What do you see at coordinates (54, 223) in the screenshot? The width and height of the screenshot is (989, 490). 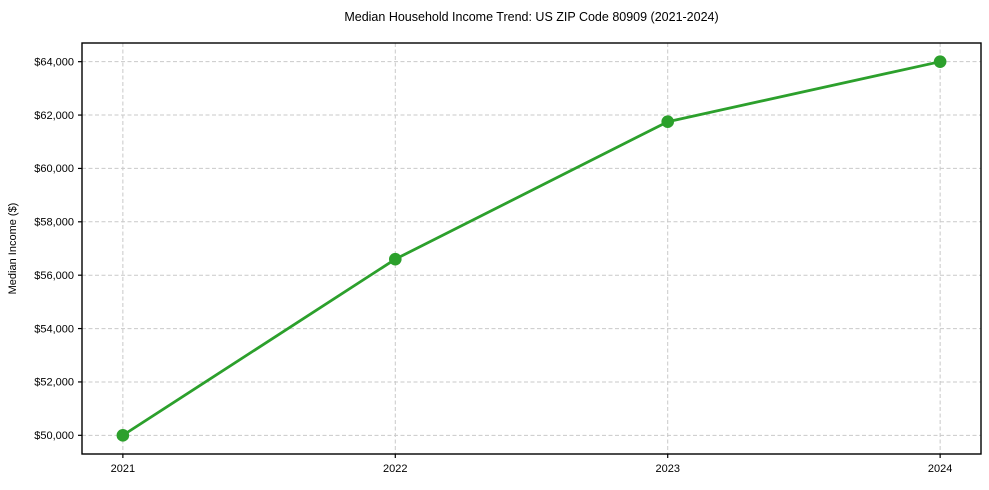 I see `y-tick-label: $58,000` at bounding box center [54, 223].